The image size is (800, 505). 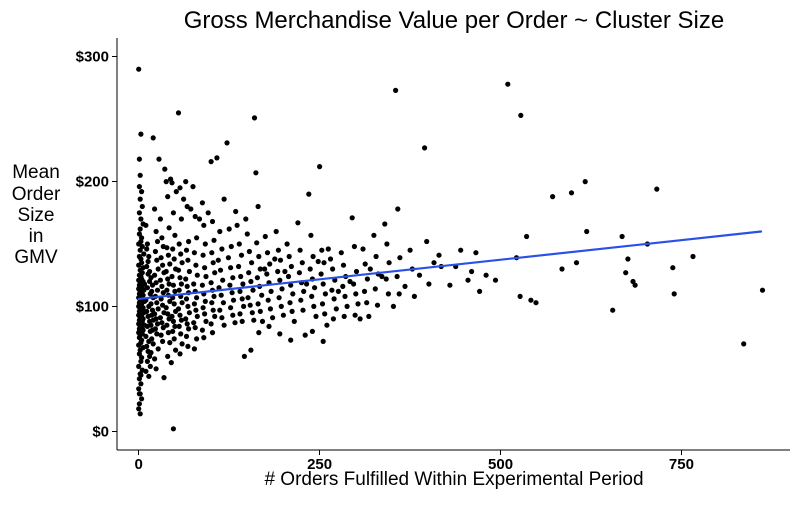 I want to click on x-tick-label: 500, so click(x=500, y=464).